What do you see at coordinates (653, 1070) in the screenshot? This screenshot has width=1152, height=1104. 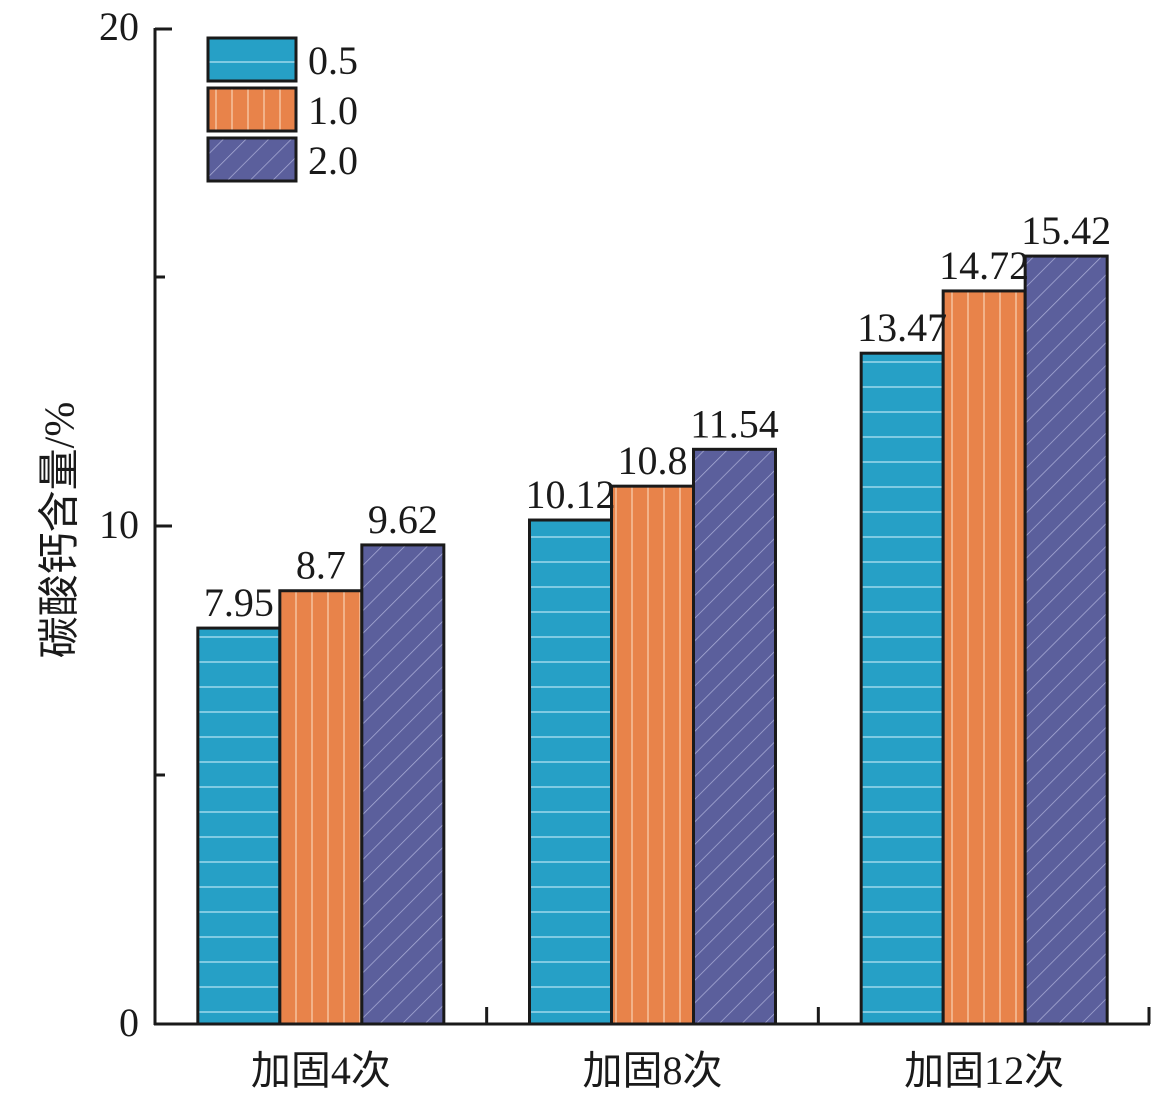 I see `x-category-label: 加固8次` at bounding box center [653, 1070].